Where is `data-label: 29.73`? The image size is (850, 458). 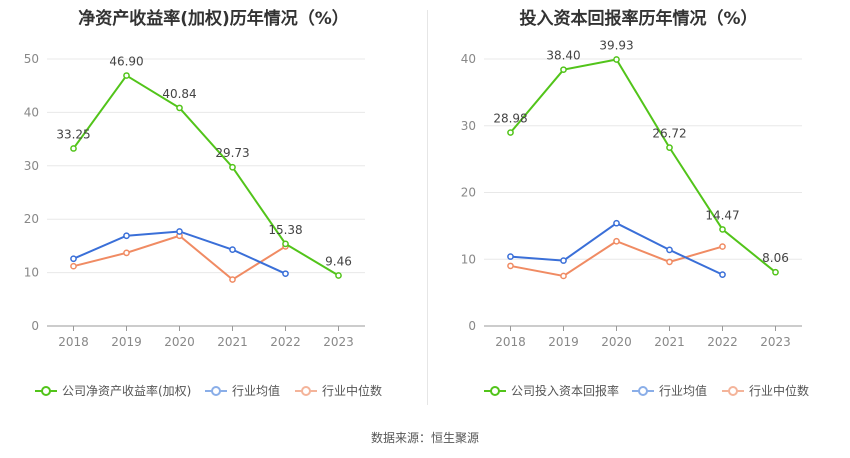 data-label: 29.73 is located at coordinates (232, 153).